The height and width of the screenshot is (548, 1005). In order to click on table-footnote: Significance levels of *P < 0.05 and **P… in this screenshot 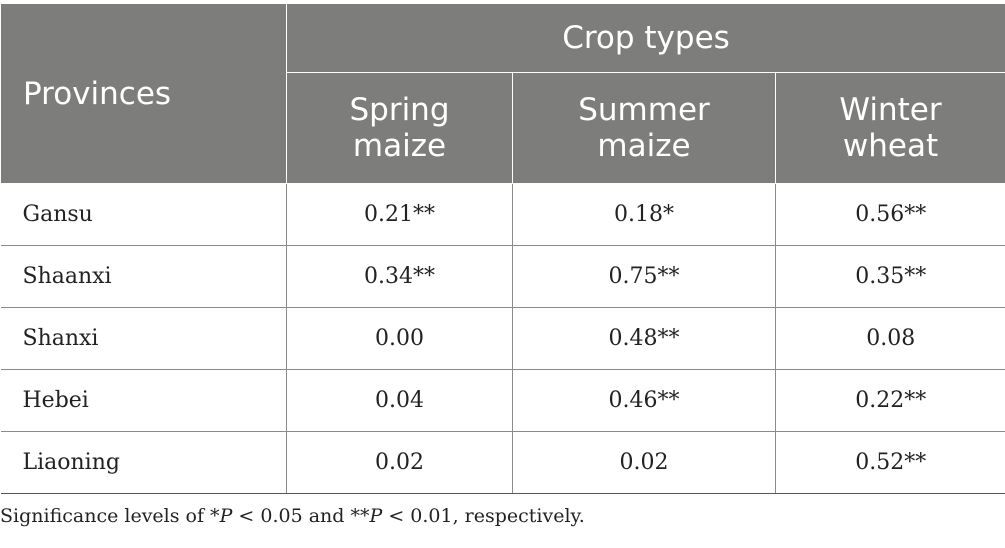, I will do `click(292, 516)`.